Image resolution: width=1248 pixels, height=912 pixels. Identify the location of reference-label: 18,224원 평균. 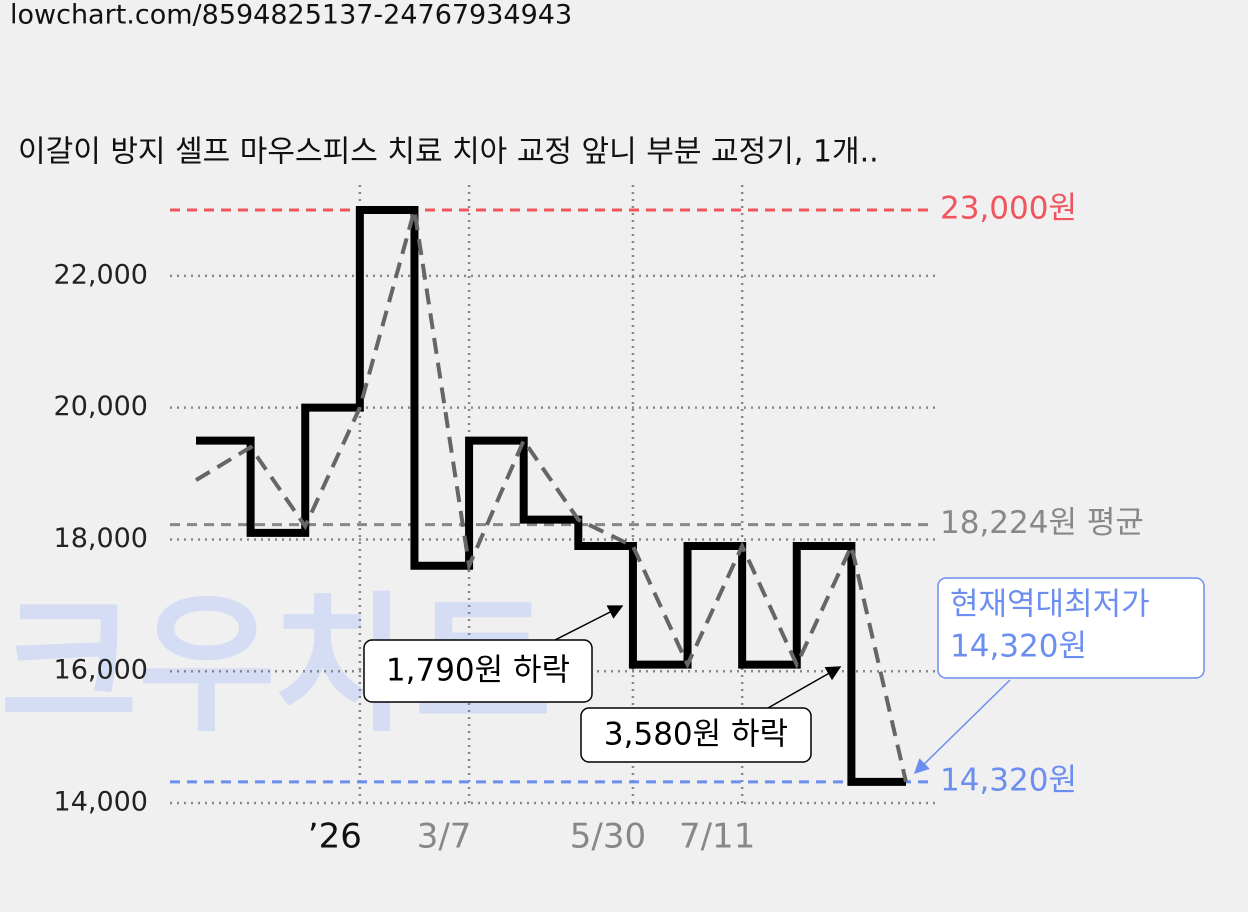
(1042, 523).